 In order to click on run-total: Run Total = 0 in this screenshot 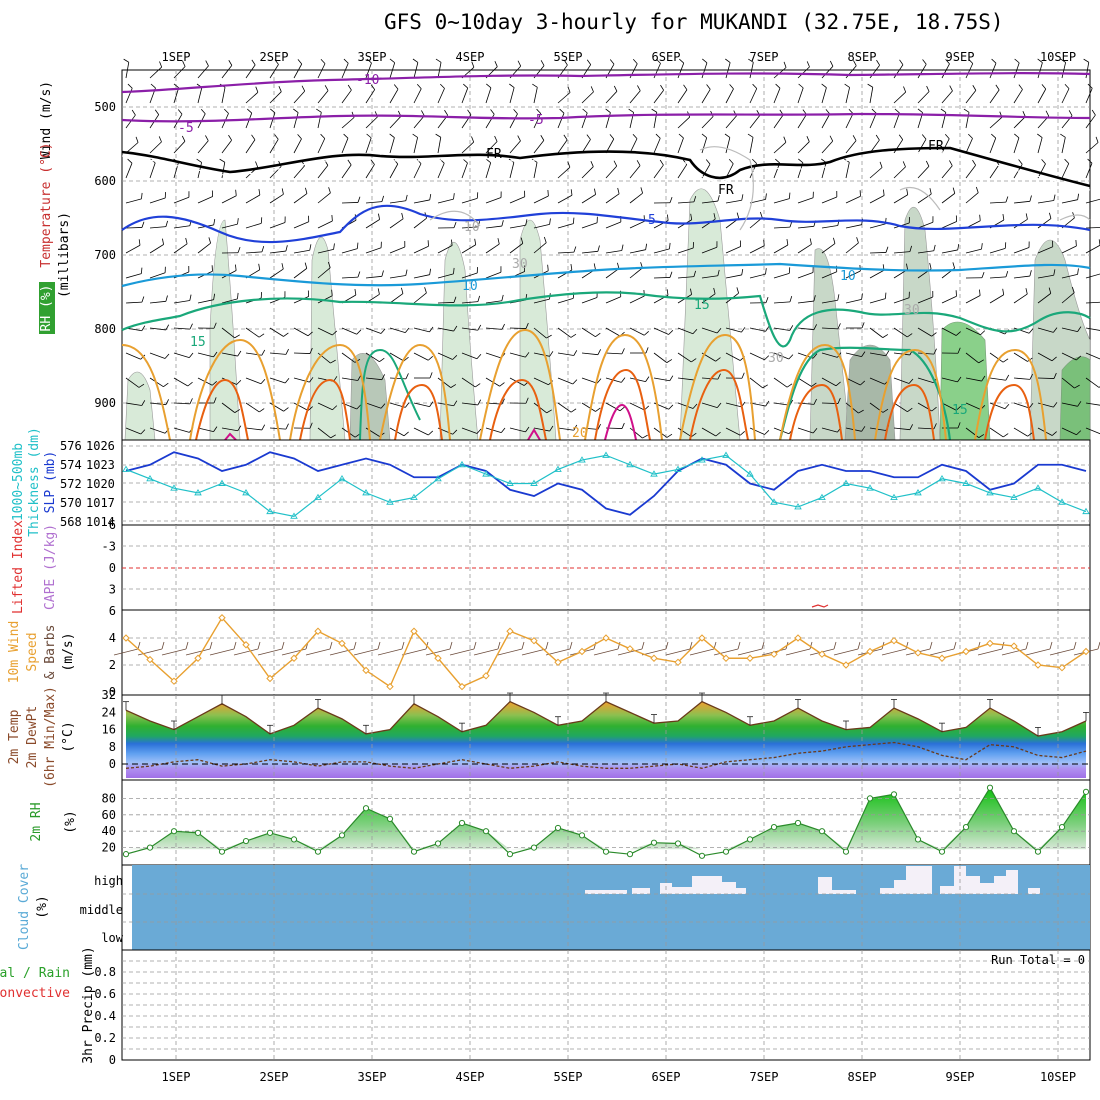, I will do `click(1038, 960)`.